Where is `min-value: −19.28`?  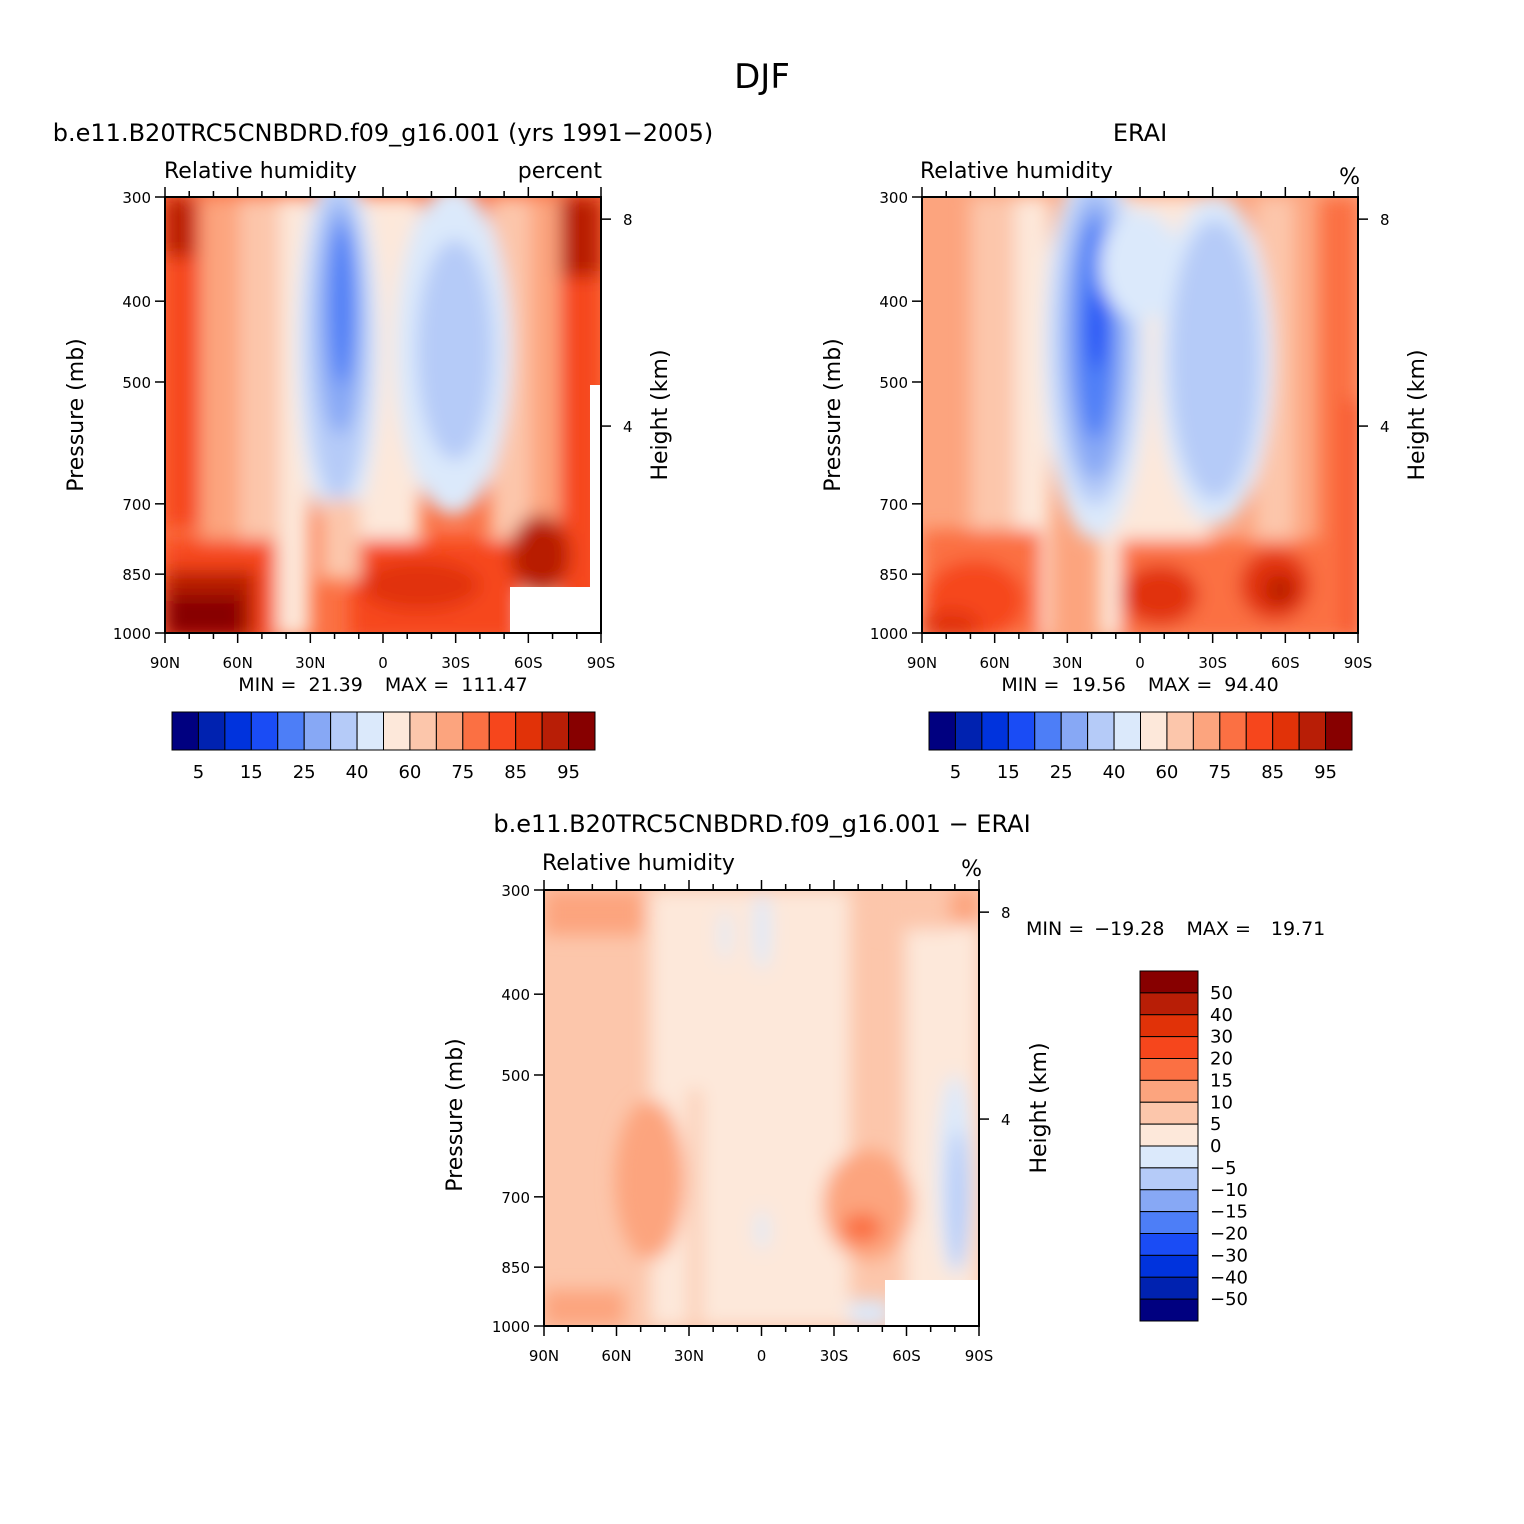 min-value: −19.28 is located at coordinates (1129, 929).